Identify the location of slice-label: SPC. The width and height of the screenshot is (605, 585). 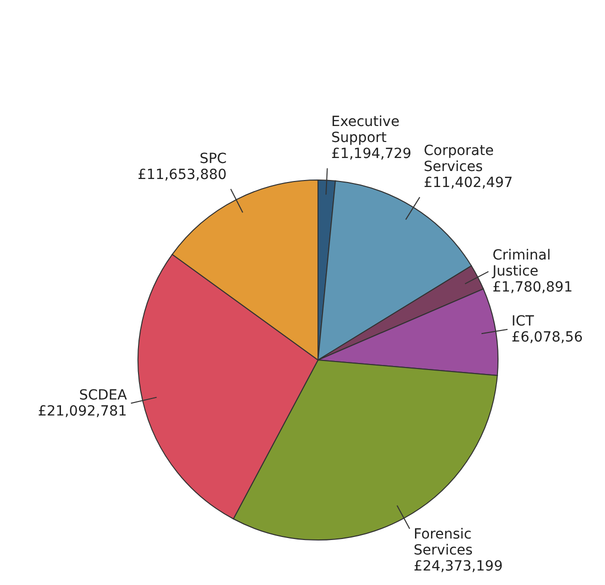
(213, 158).